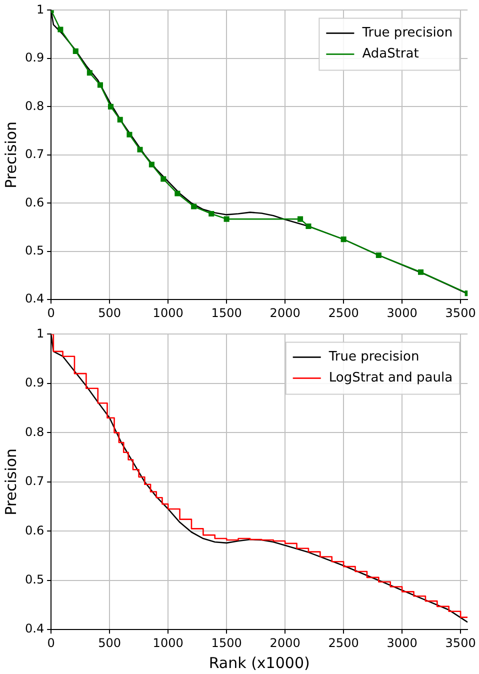 The height and width of the screenshot is (674, 479). I want to click on legend-label: LogStrat and paula, so click(390, 378).